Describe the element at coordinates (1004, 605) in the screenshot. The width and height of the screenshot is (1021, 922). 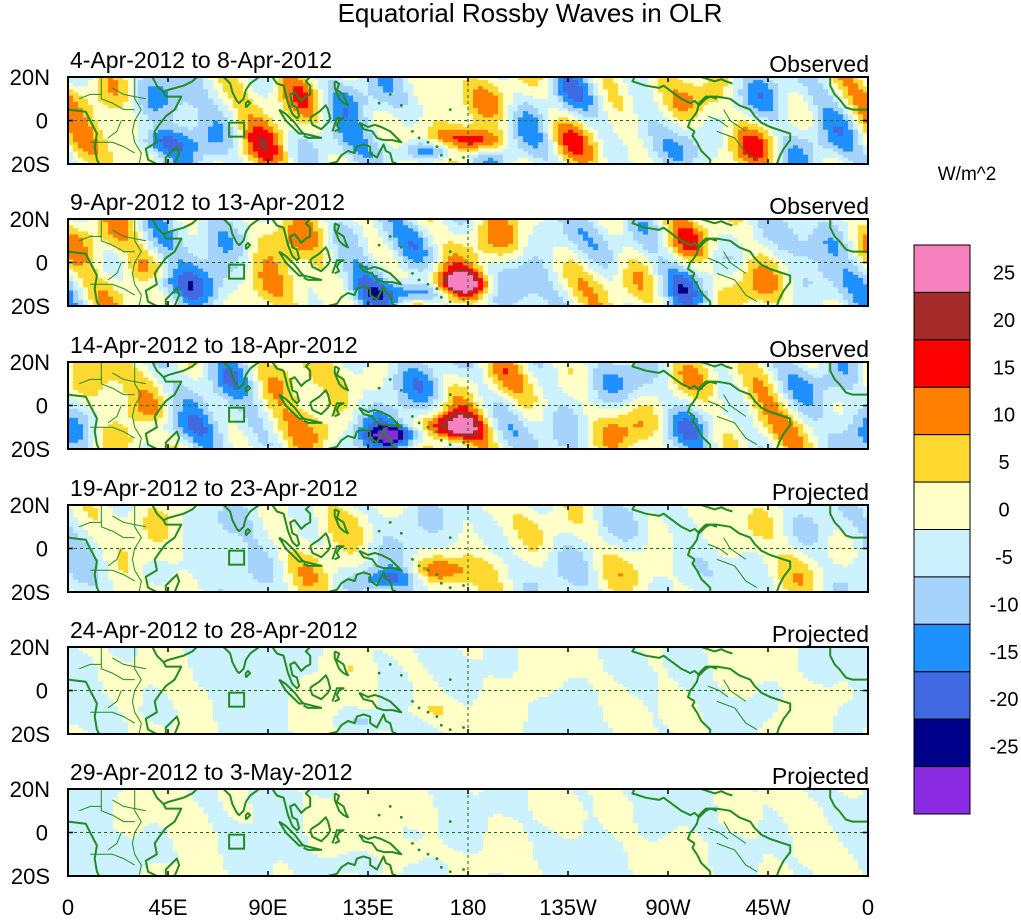
I see `colorbar-label: -10` at that location.